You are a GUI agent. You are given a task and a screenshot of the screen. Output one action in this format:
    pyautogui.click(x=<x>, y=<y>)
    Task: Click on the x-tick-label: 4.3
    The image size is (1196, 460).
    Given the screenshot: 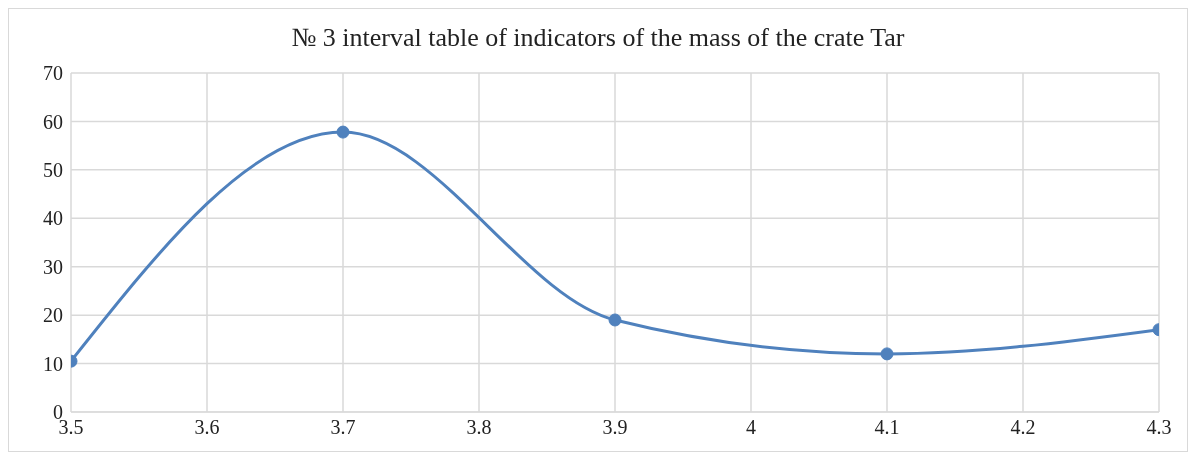 What is the action you would take?
    pyautogui.click(x=1159, y=427)
    